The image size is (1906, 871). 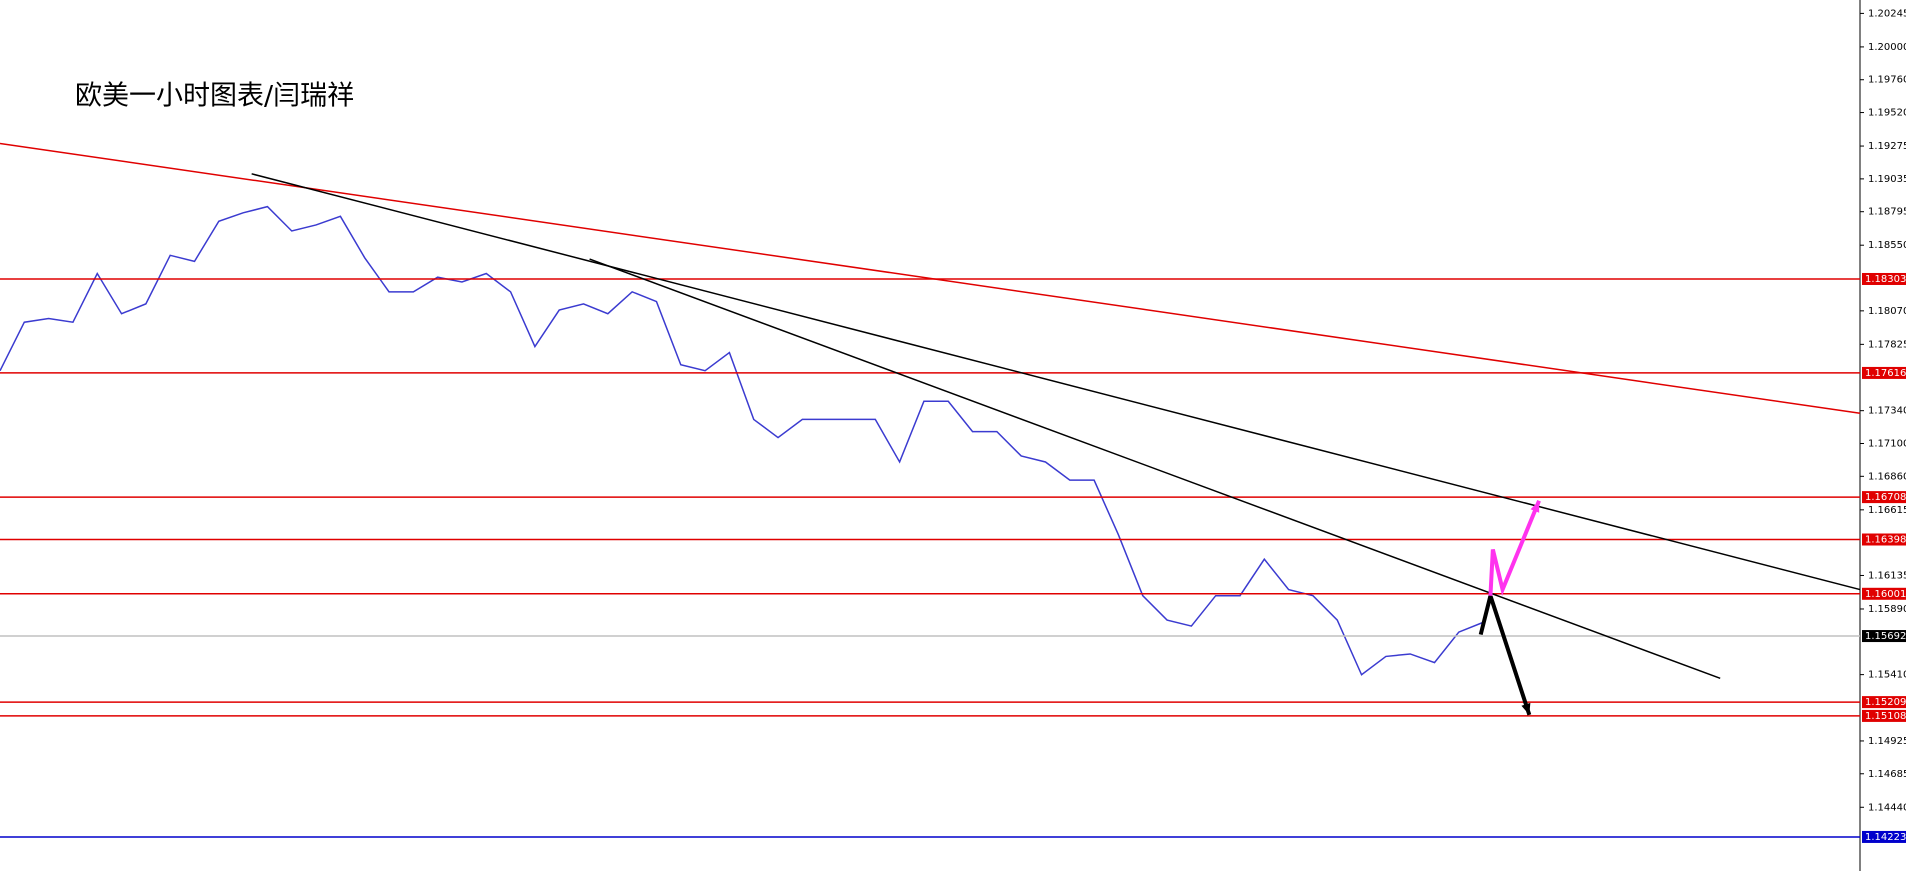 What do you see at coordinates (1887, 774) in the screenshot?
I see `y-tick-label: 1.14685` at bounding box center [1887, 774].